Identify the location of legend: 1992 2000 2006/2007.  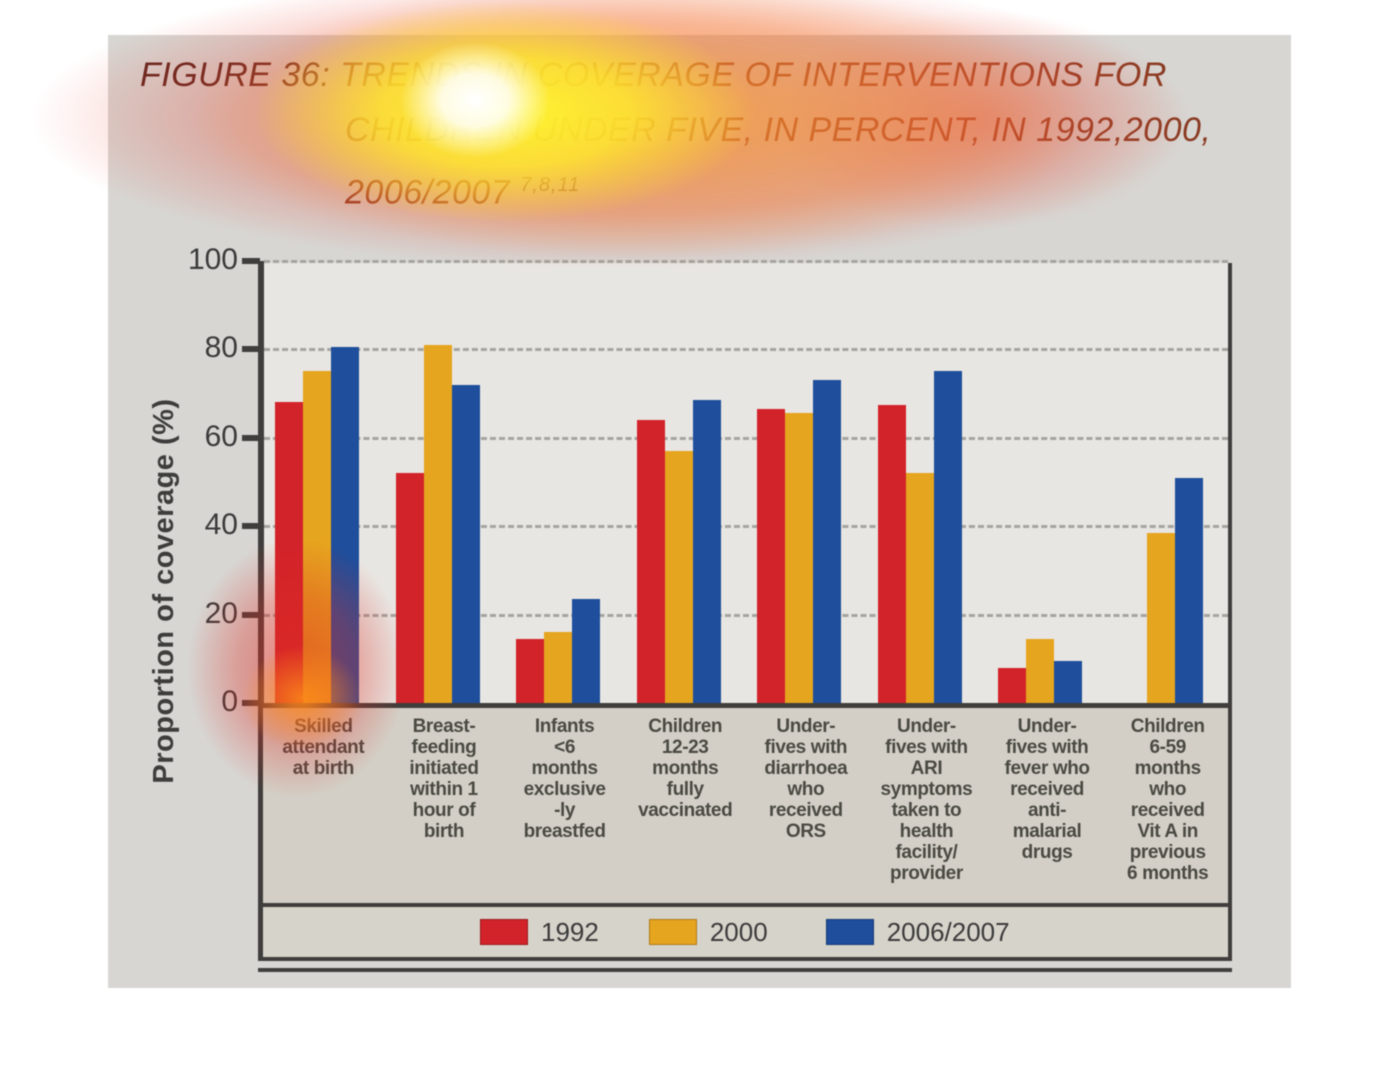
(745, 932).